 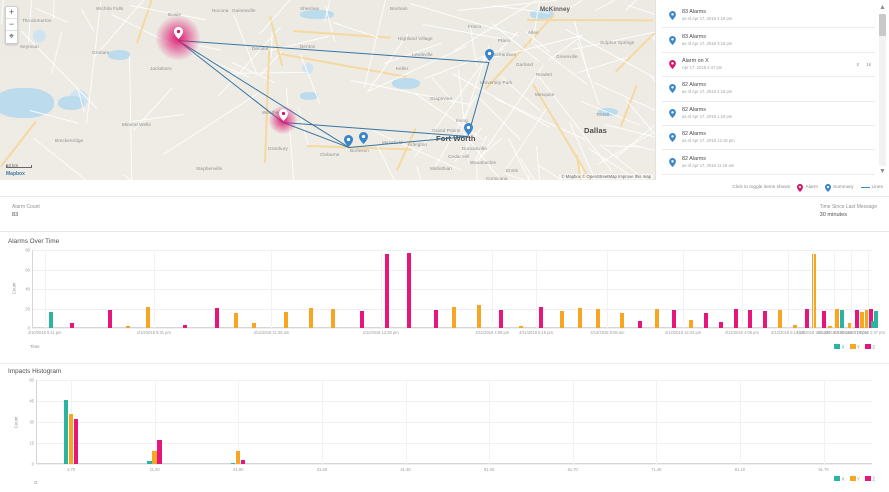 I want to click on scroll-up-icon: ▲, so click(x=882, y=7).